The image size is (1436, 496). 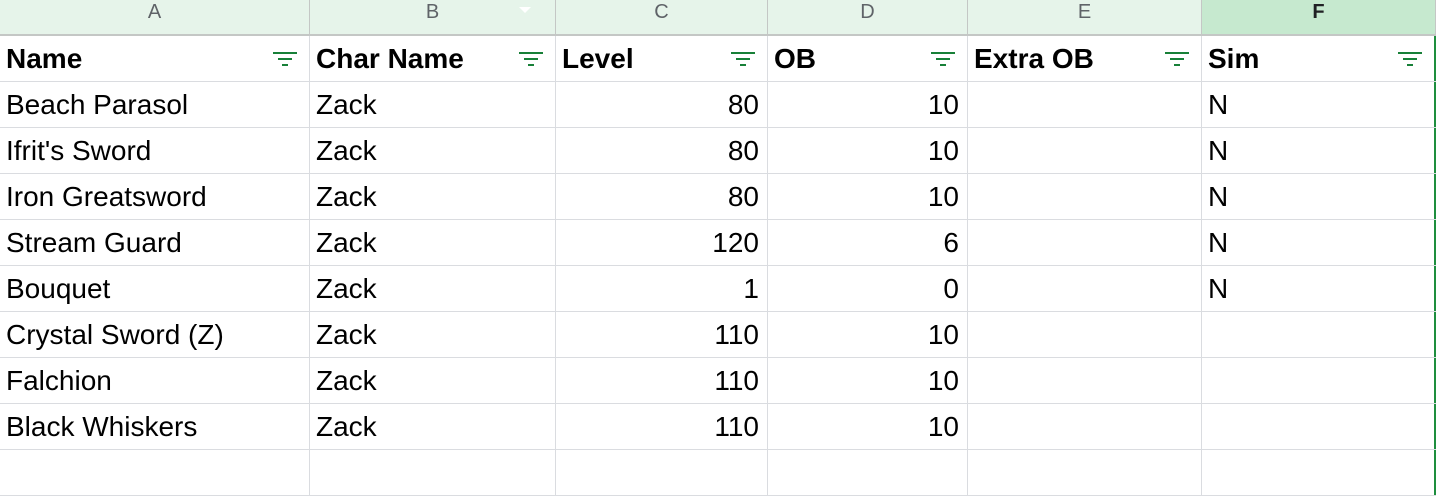 What do you see at coordinates (44, 58) in the screenshot?
I see `header-label: Name` at bounding box center [44, 58].